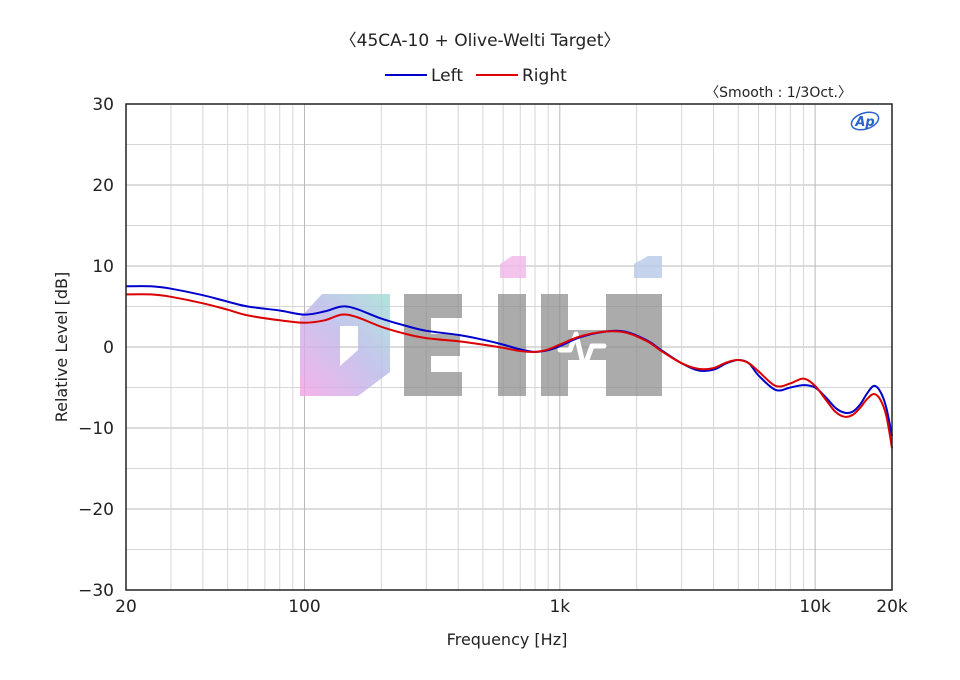  What do you see at coordinates (507, 639) in the screenshot?
I see `x-axis-label: Frequency [Hz]` at bounding box center [507, 639].